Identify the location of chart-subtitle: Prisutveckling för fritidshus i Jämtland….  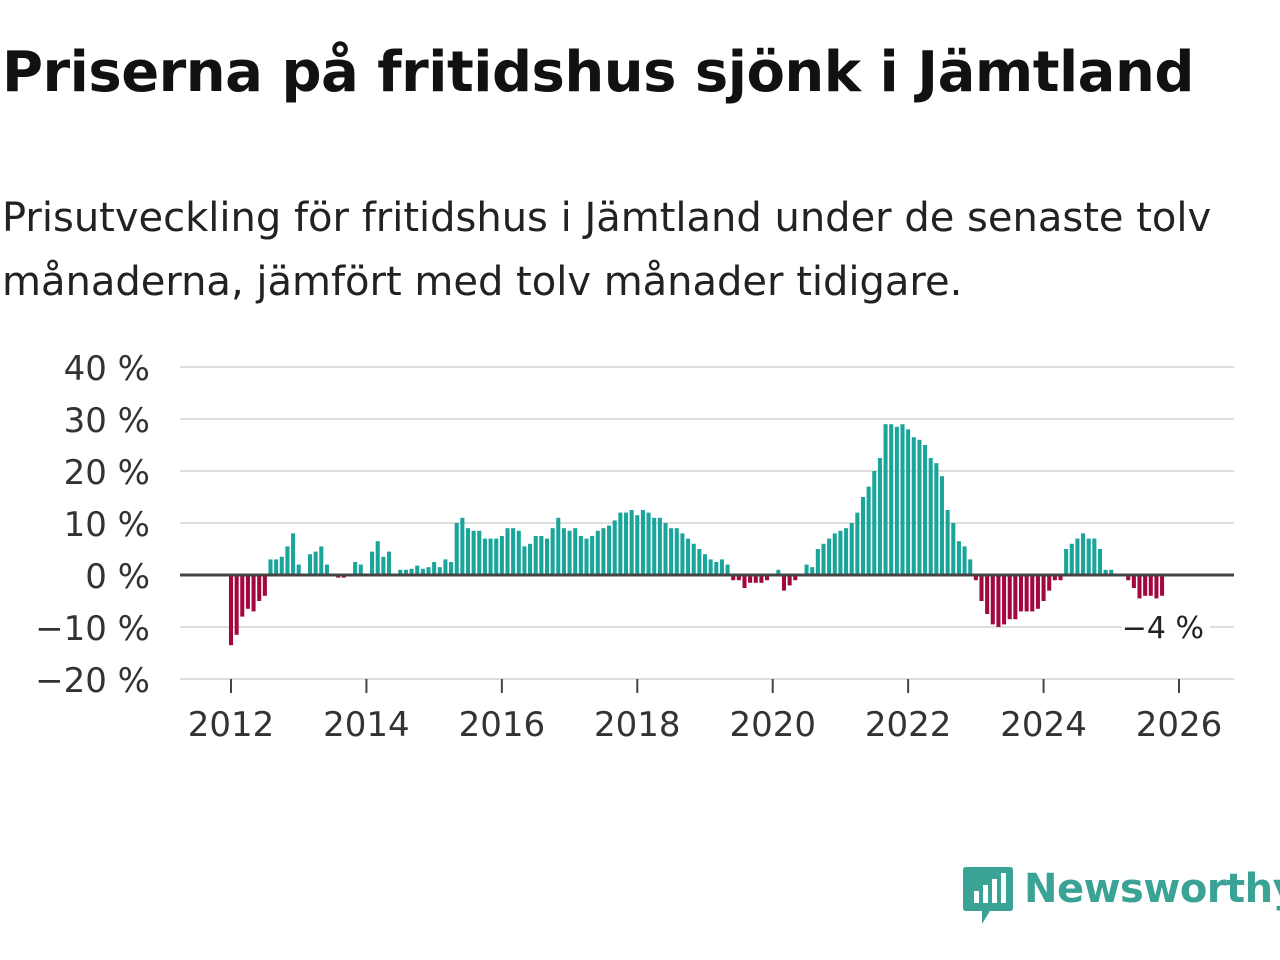
(607, 250).